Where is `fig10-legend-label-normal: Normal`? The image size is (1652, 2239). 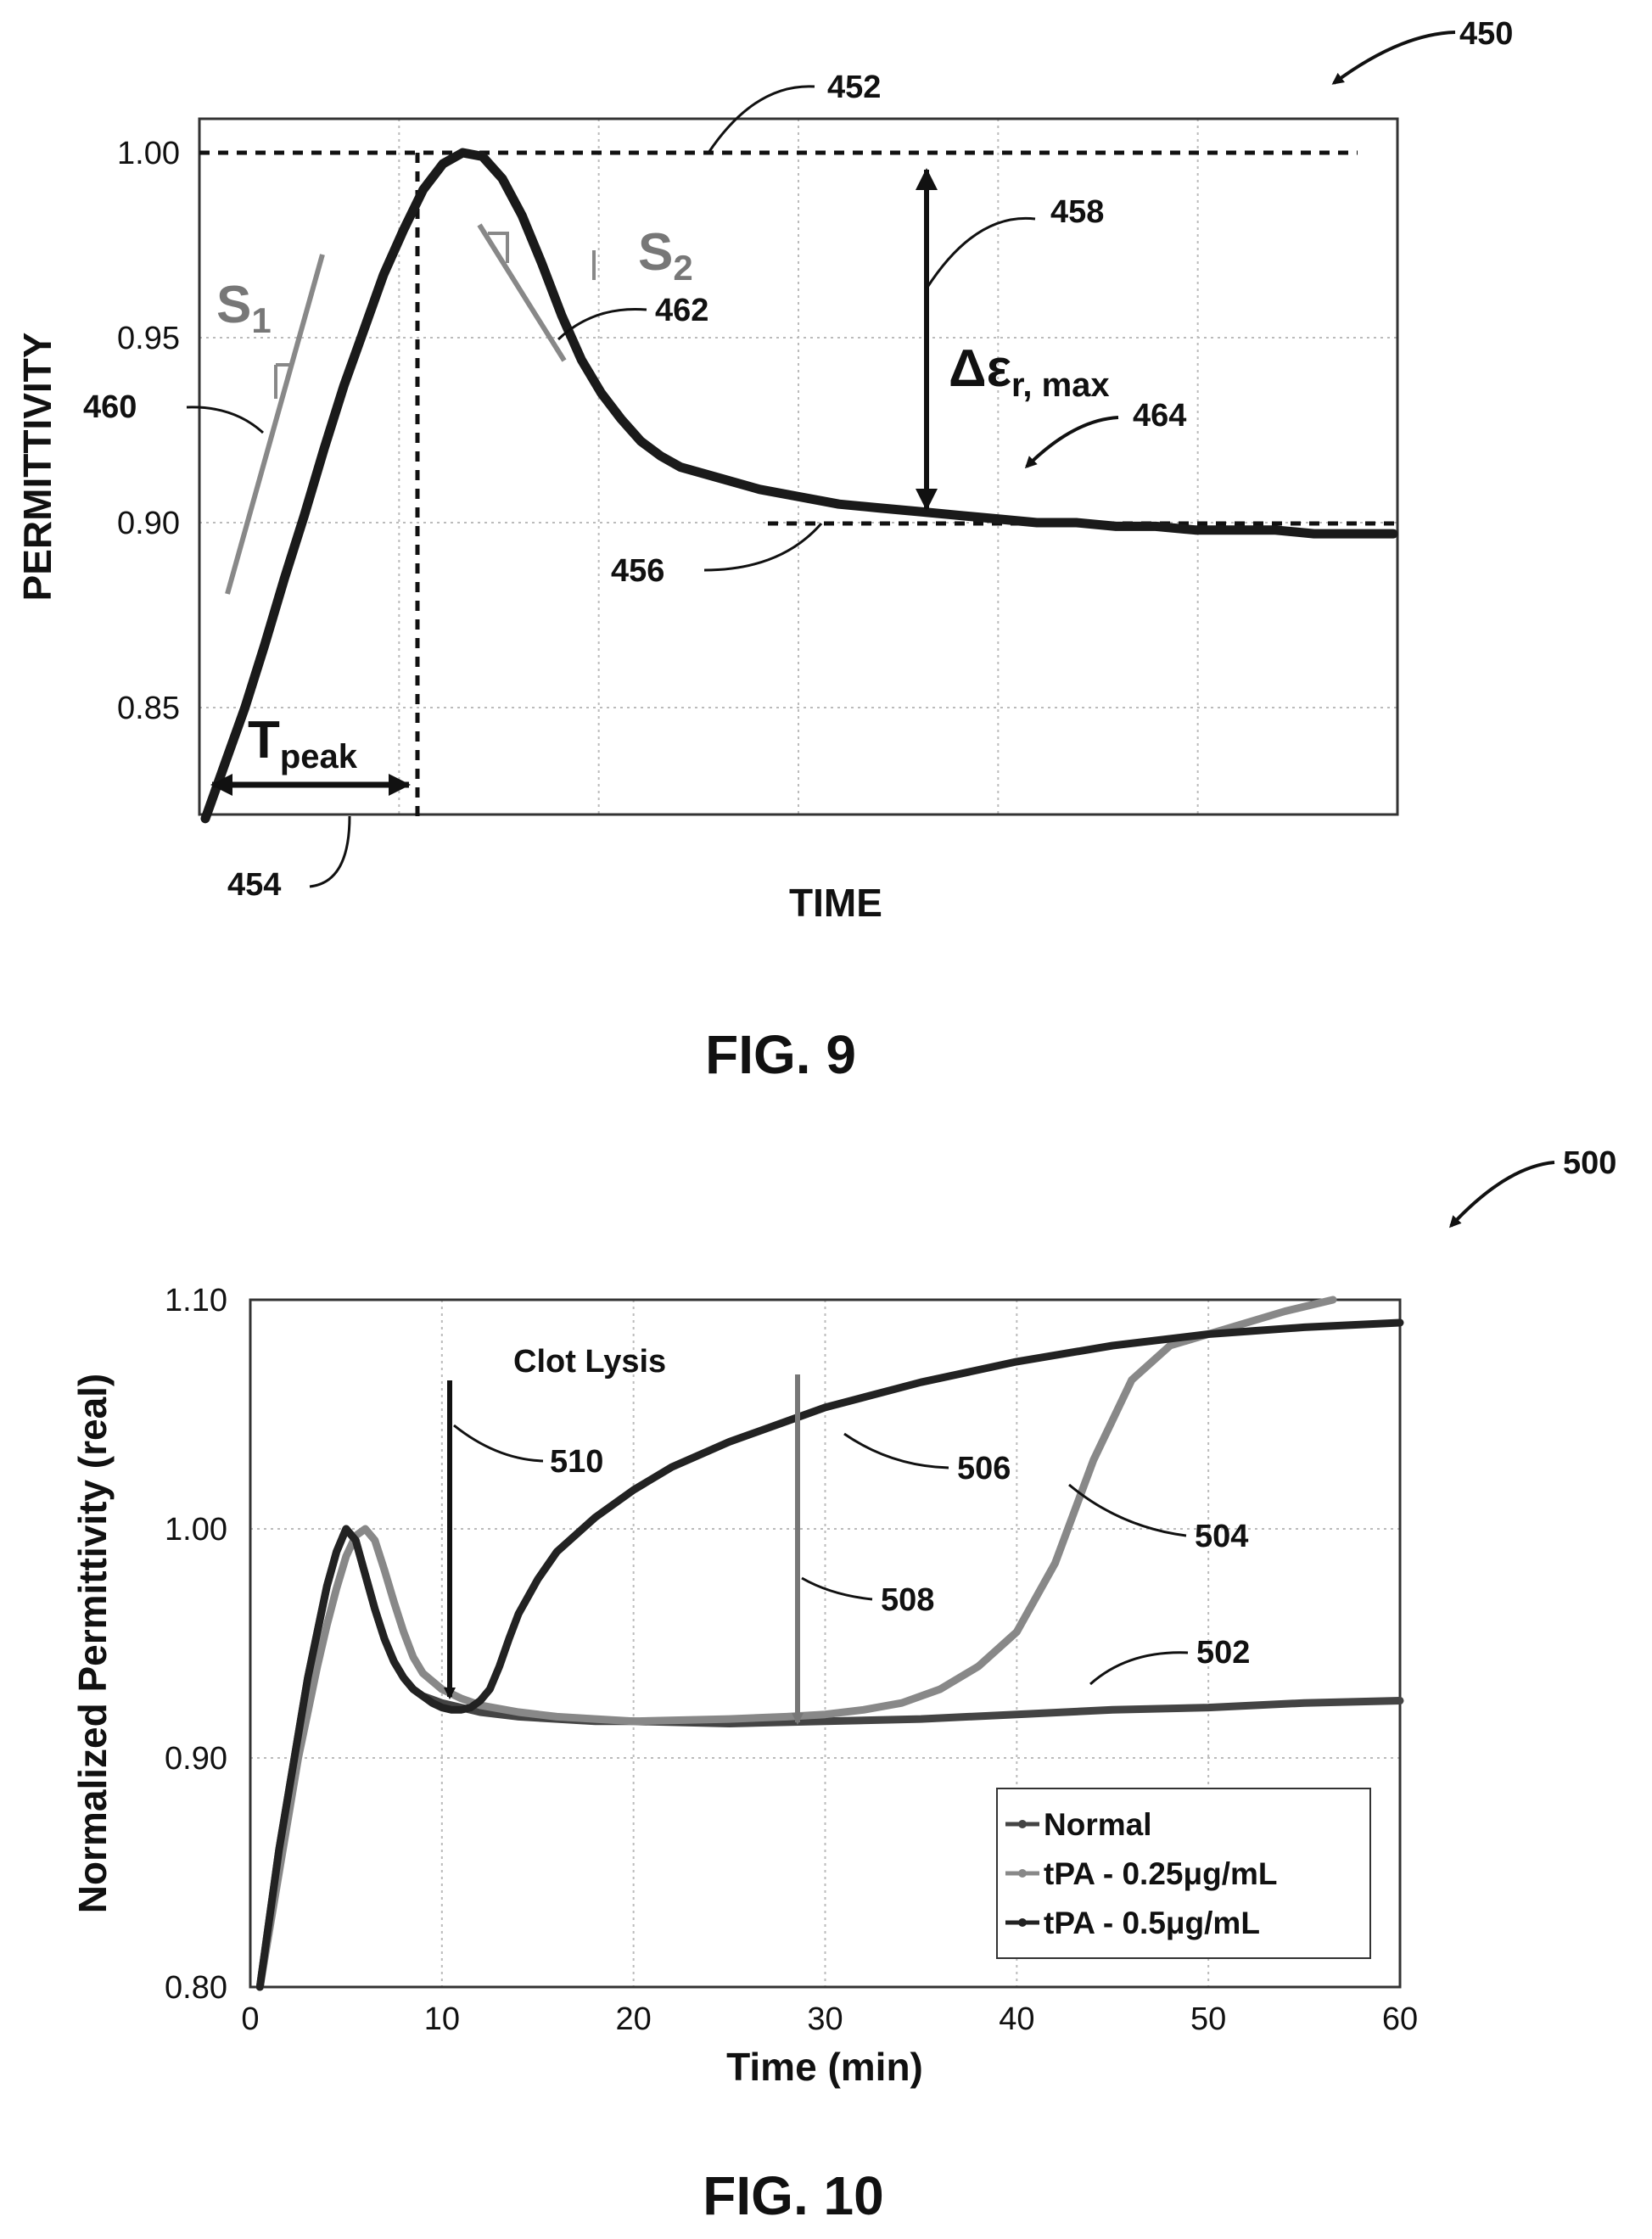
fig10-legend-label-normal: Normal is located at coordinates (1097, 1825).